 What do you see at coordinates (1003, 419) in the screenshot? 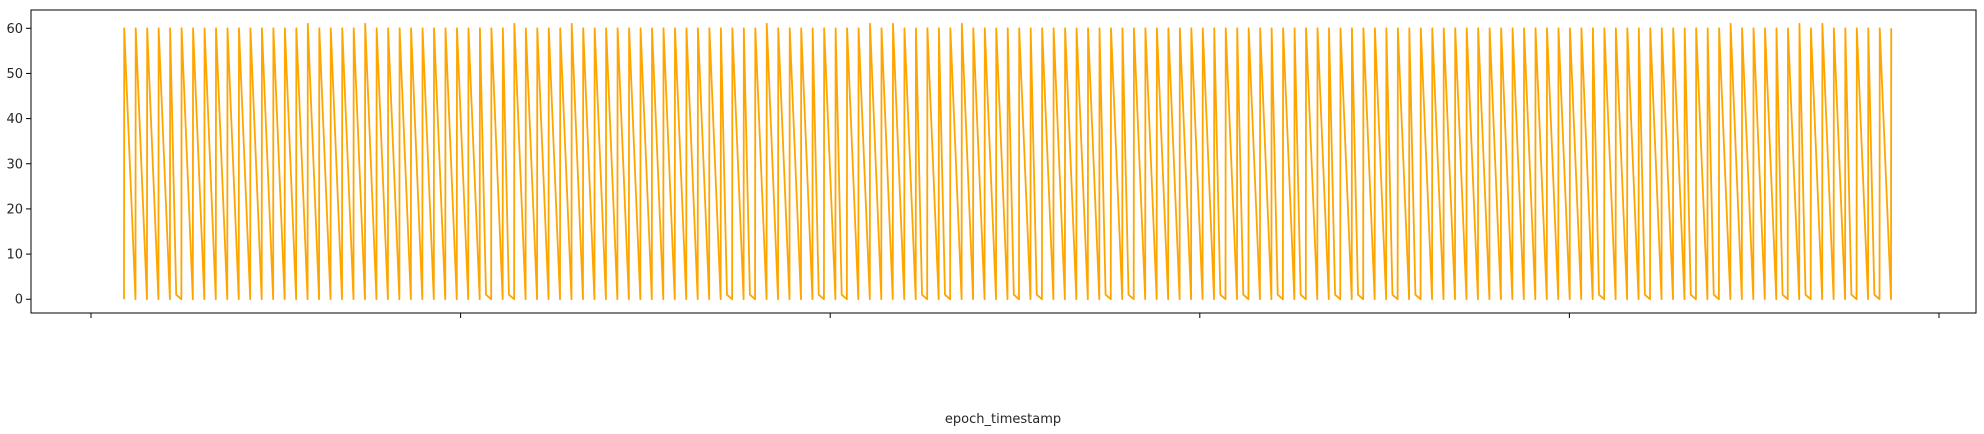
I see `x-axis-label: epoch_timestamp` at bounding box center [1003, 419].